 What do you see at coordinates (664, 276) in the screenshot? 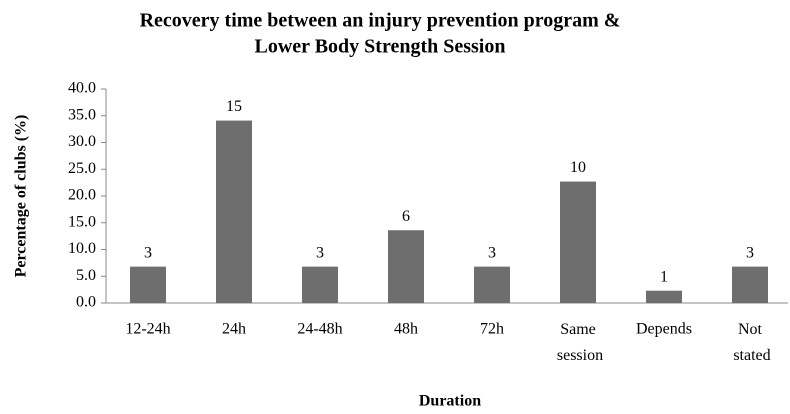
I see `data-label: 1` at bounding box center [664, 276].